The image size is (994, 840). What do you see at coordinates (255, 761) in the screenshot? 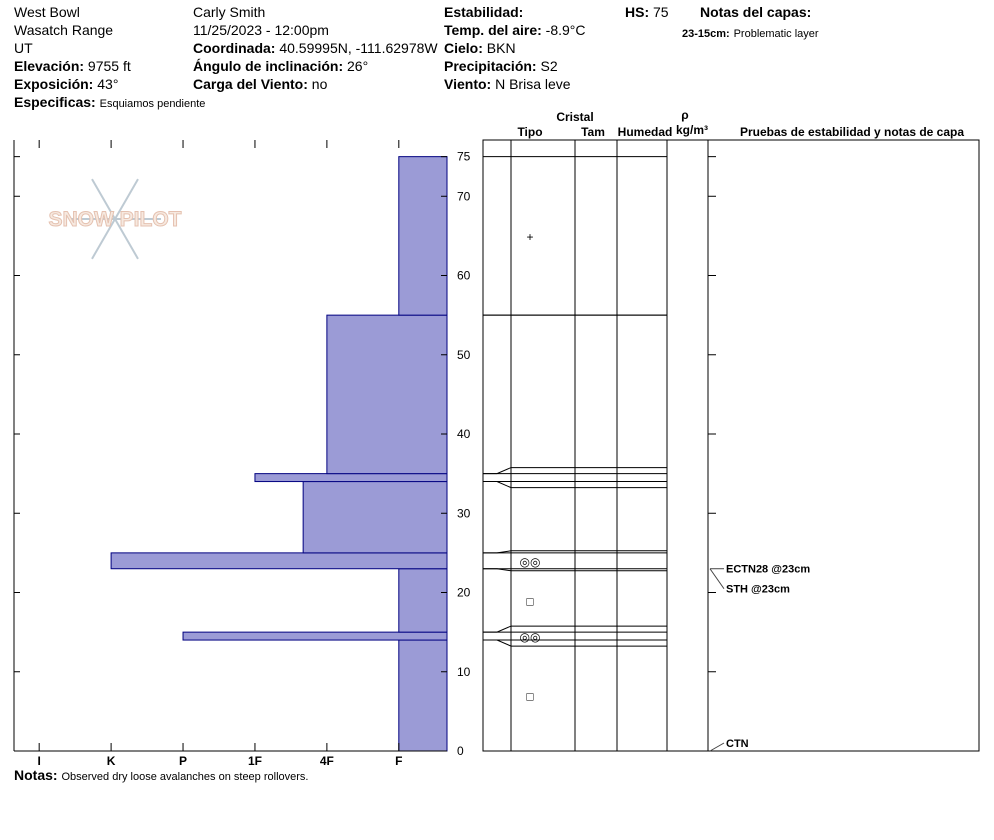
I see `x-tick-label: 1F` at bounding box center [255, 761].